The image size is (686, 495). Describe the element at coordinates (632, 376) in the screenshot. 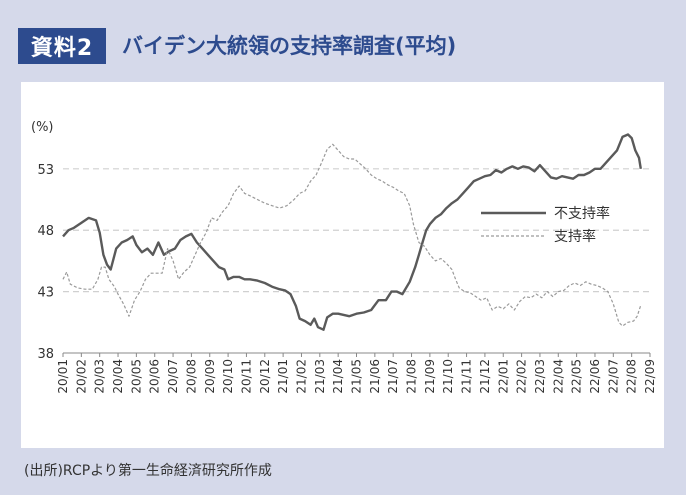

I see `x-tick-label: 22/08` at that location.